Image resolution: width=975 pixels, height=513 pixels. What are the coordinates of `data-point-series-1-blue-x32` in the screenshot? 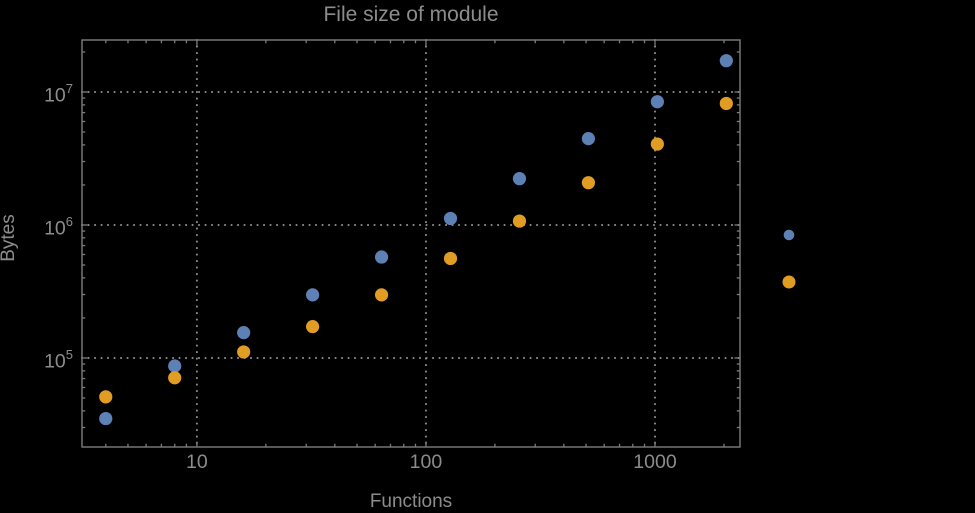 It's located at (313, 295).